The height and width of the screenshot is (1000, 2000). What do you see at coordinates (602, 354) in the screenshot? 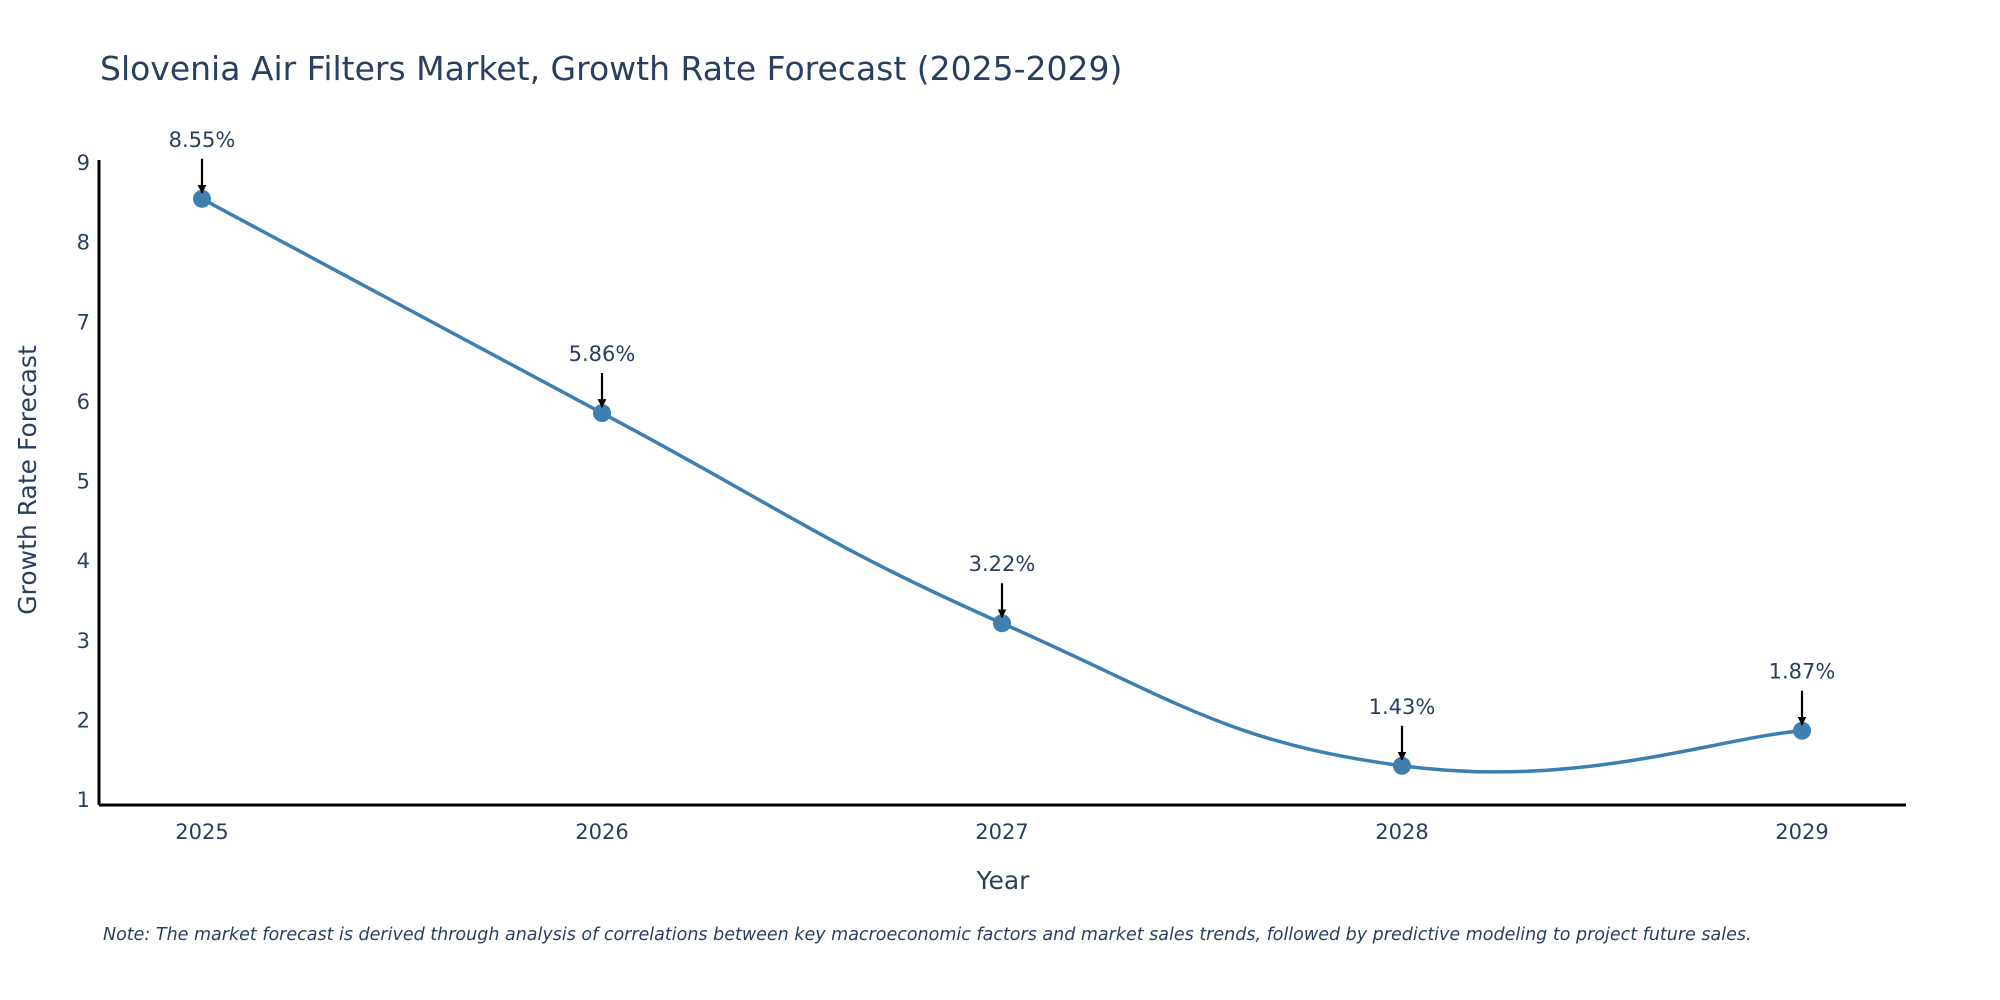
I see `data-label: 5.86%` at bounding box center [602, 354].